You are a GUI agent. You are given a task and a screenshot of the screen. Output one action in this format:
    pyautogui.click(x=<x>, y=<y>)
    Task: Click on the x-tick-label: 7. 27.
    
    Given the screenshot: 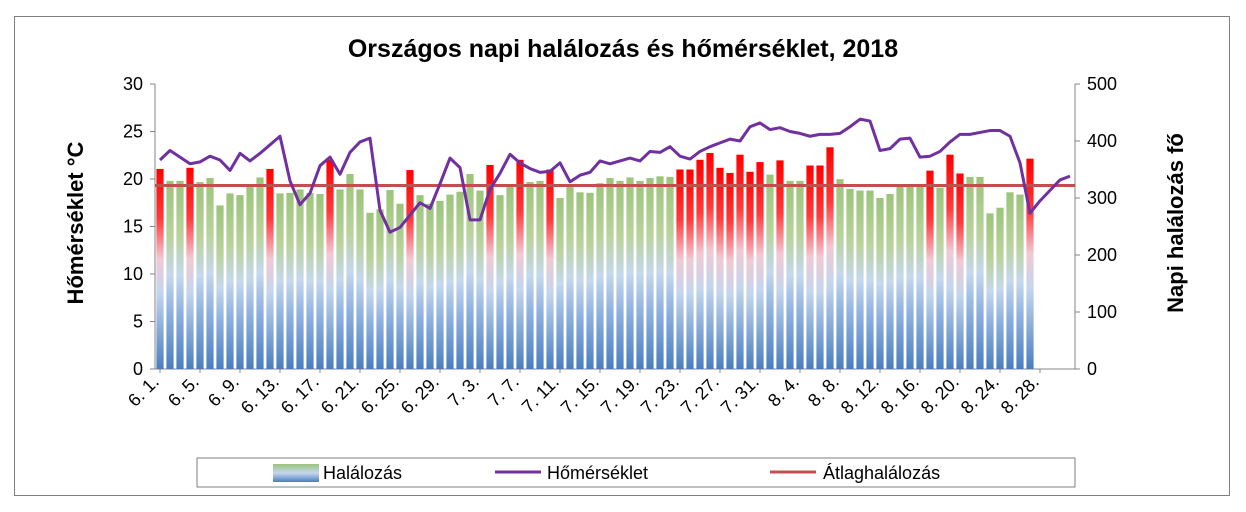 What is the action you would take?
    pyautogui.click(x=700, y=395)
    